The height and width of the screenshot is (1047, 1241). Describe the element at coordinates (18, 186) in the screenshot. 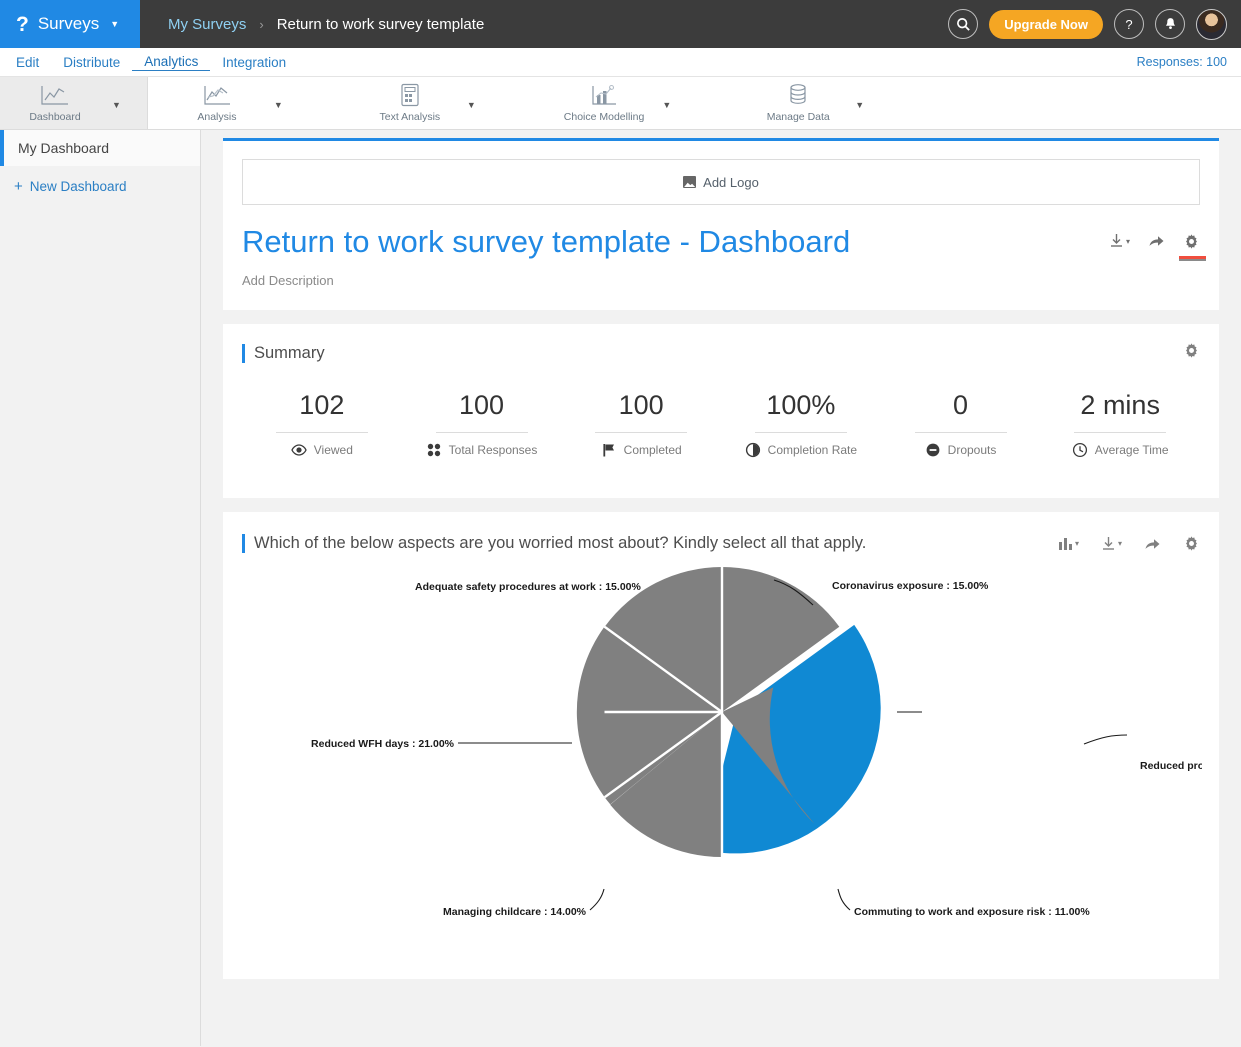

I see `plus-icon: +` at that location.